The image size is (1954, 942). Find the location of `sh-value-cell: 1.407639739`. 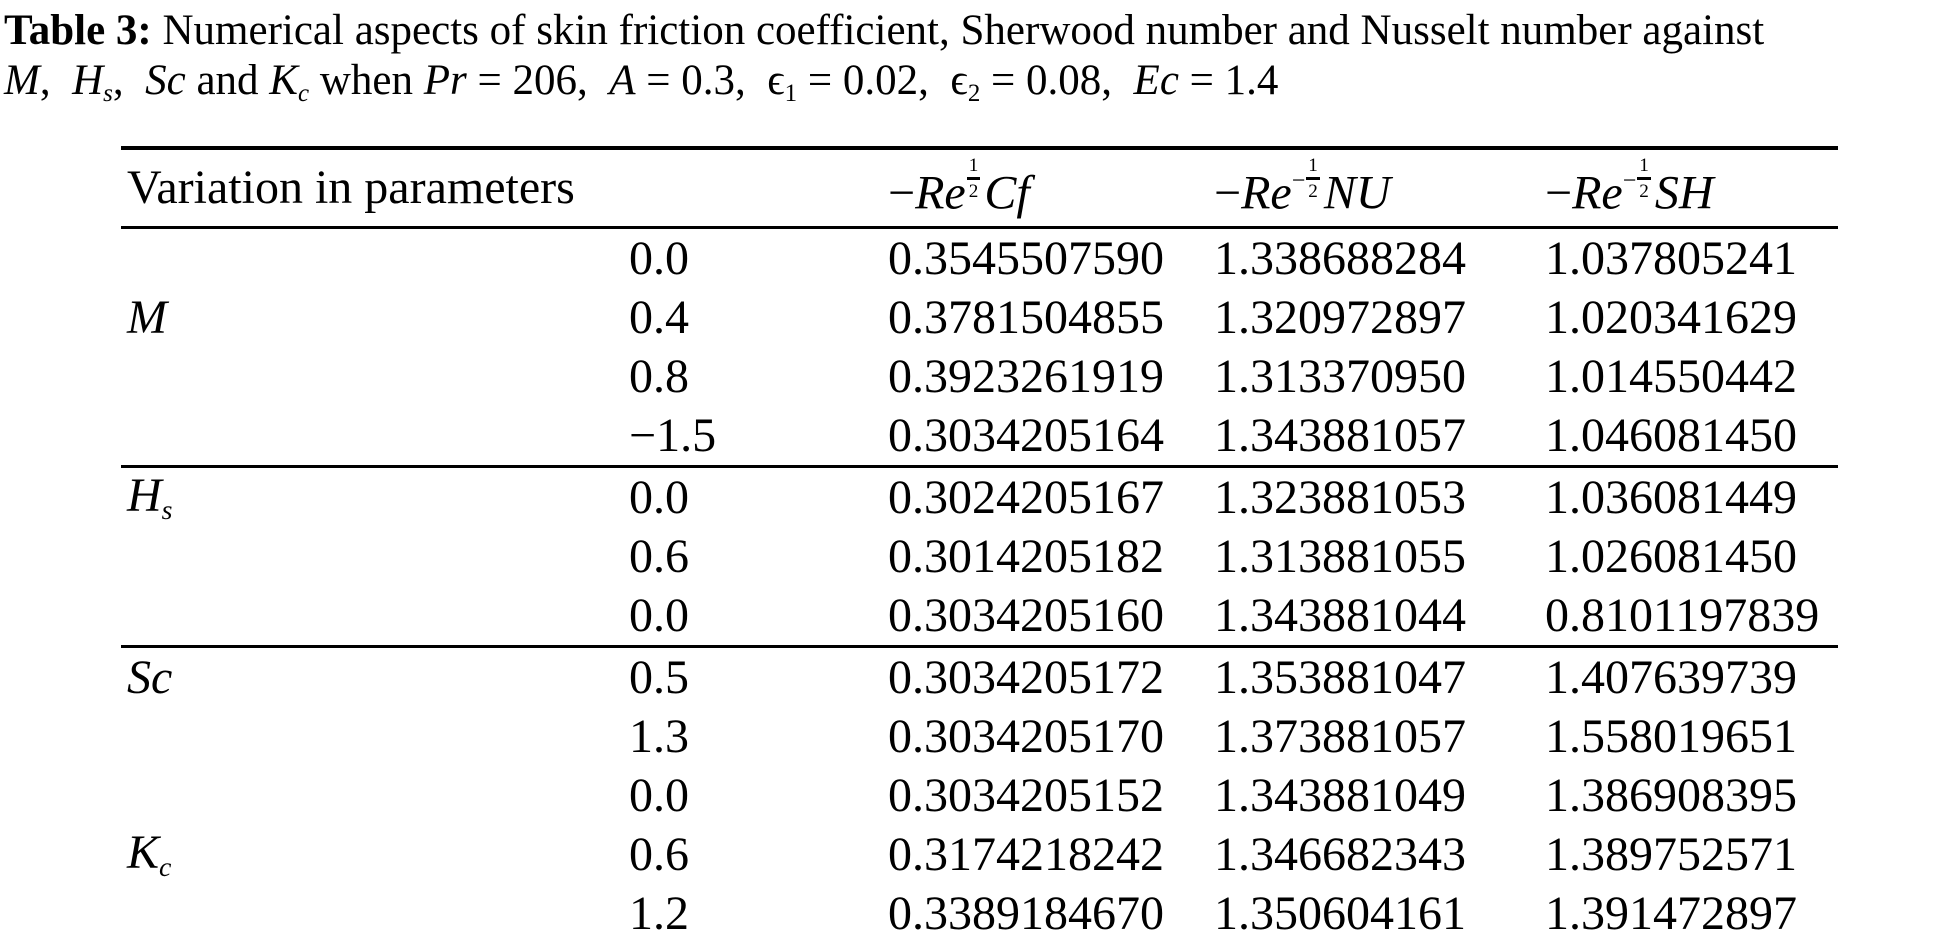

sh-value-cell: 1.407639739 is located at coordinates (1671, 677).